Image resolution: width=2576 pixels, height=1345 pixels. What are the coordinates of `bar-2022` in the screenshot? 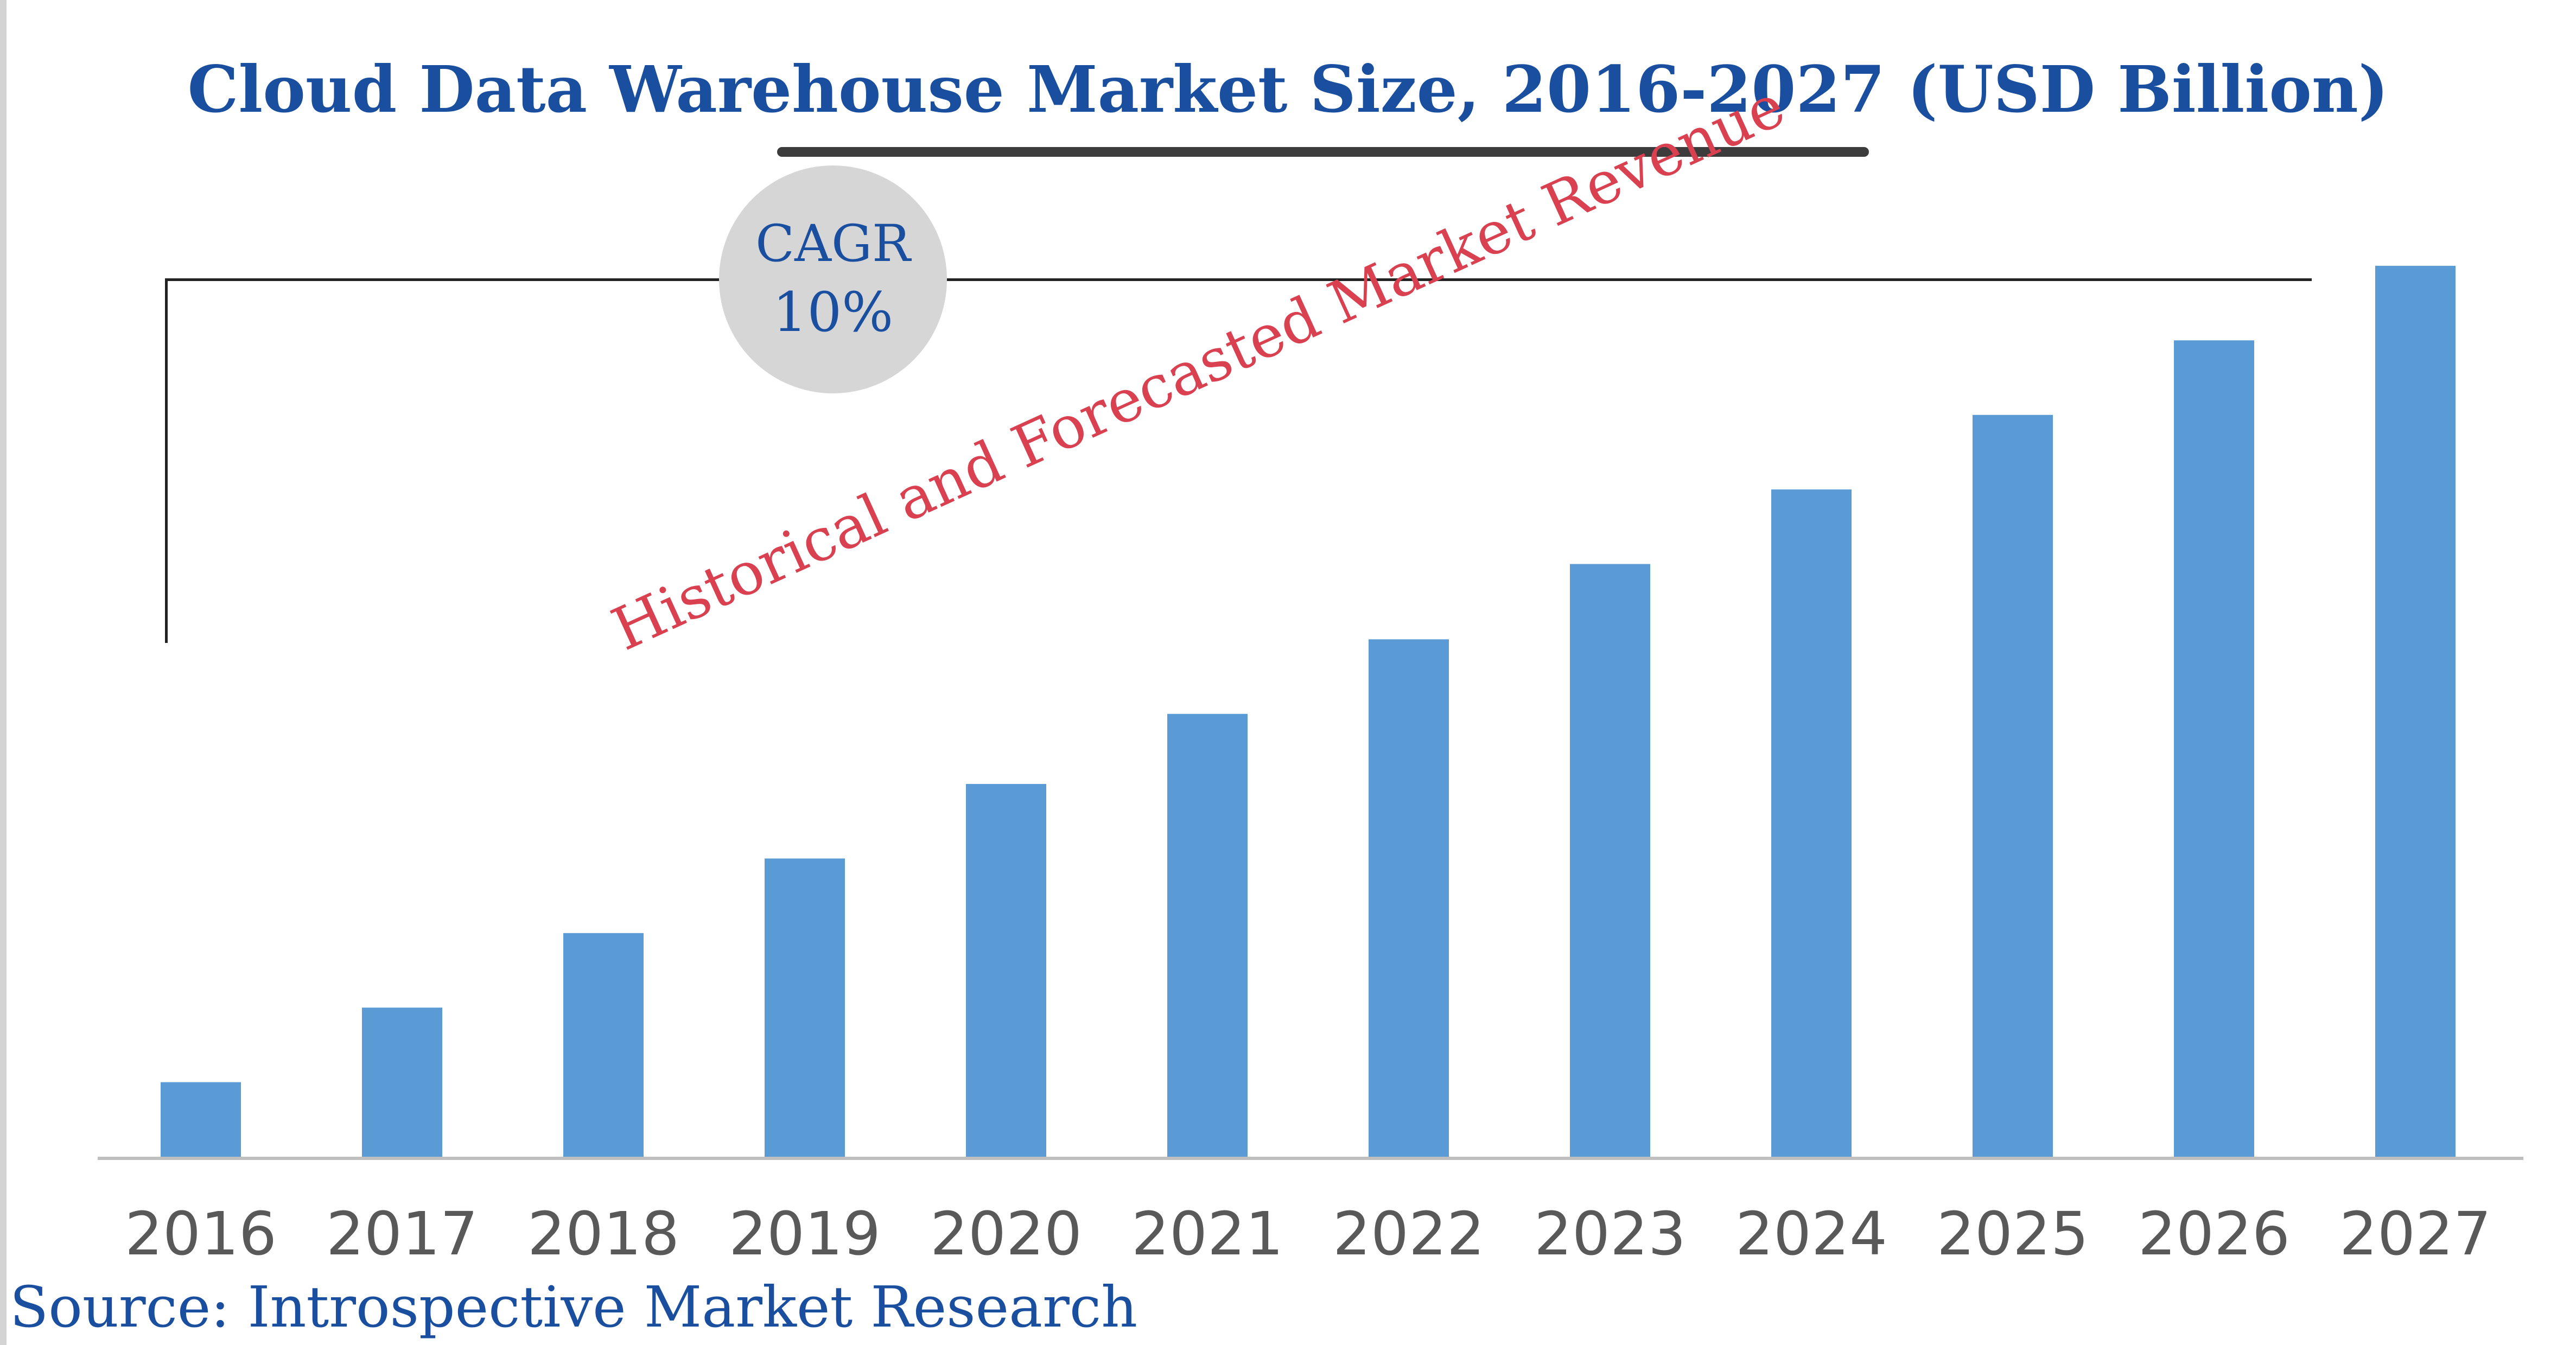 It's located at (1409, 898).